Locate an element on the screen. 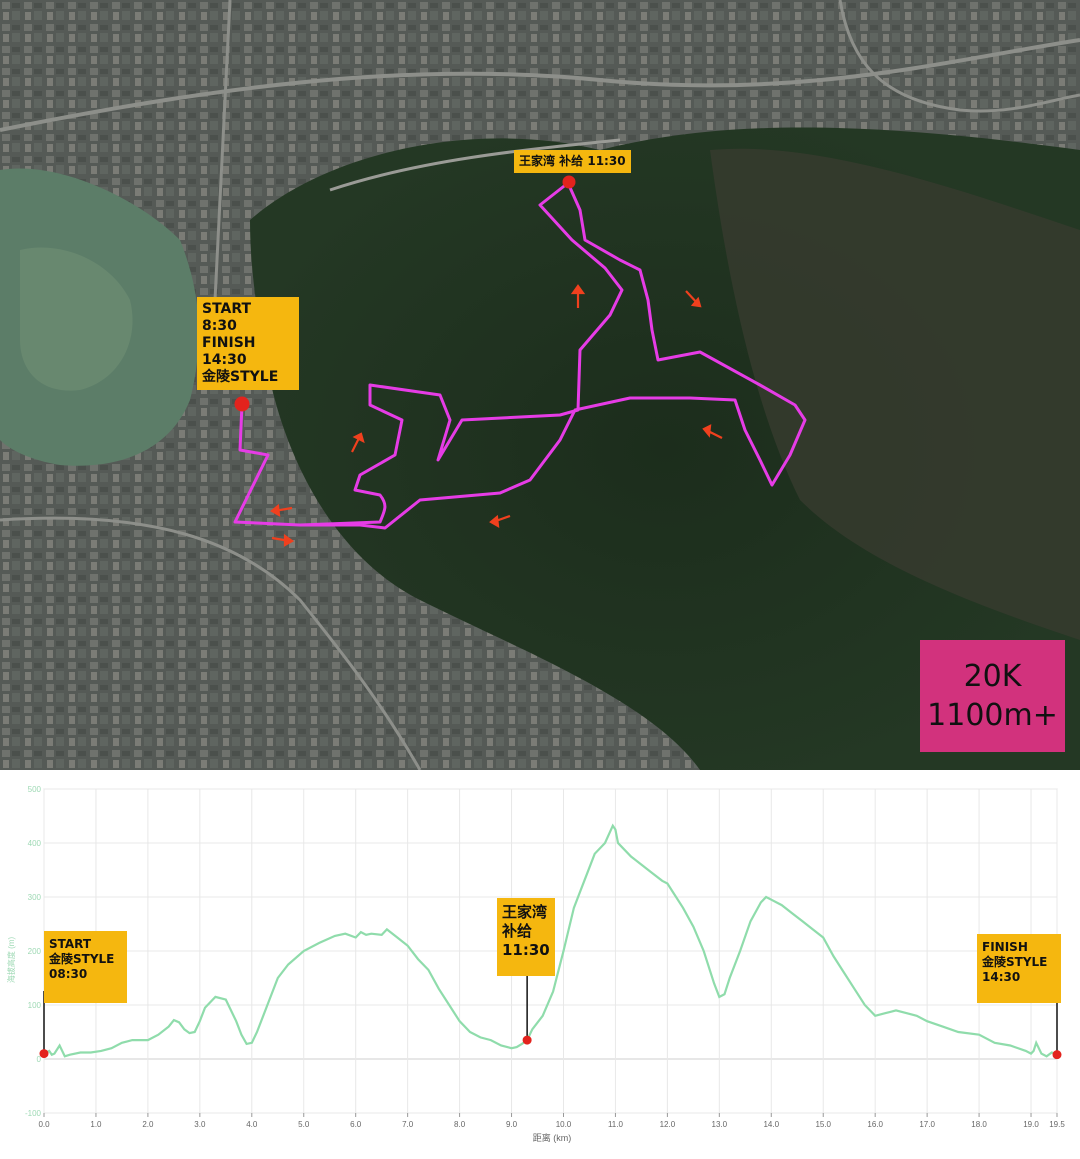  x-tick-label: 11.0 is located at coordinates (616, 1124).